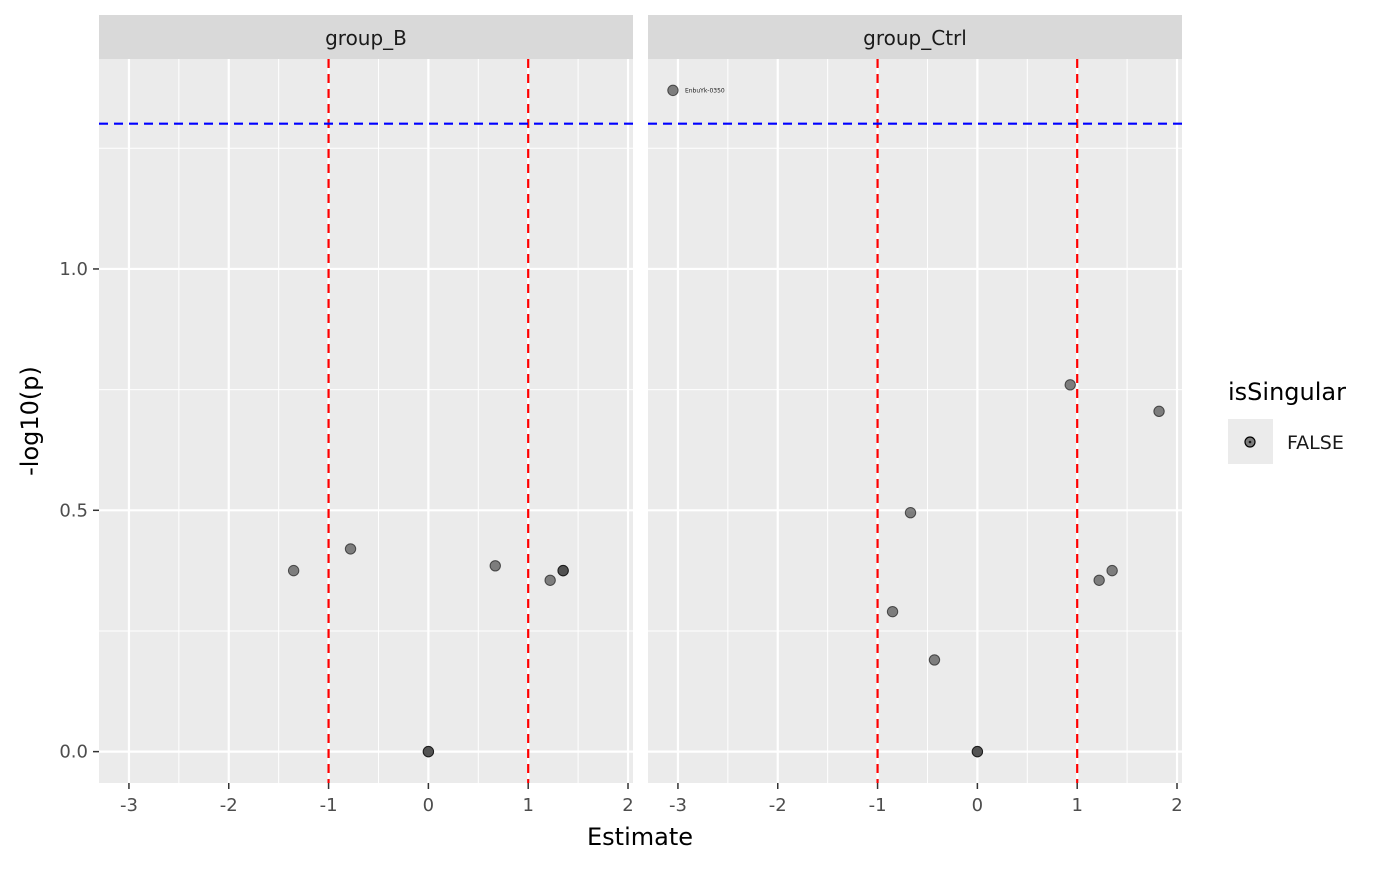 This screenshot has height=871, width=1400. I want to click on strip-background-group-b, so click(366, 37).